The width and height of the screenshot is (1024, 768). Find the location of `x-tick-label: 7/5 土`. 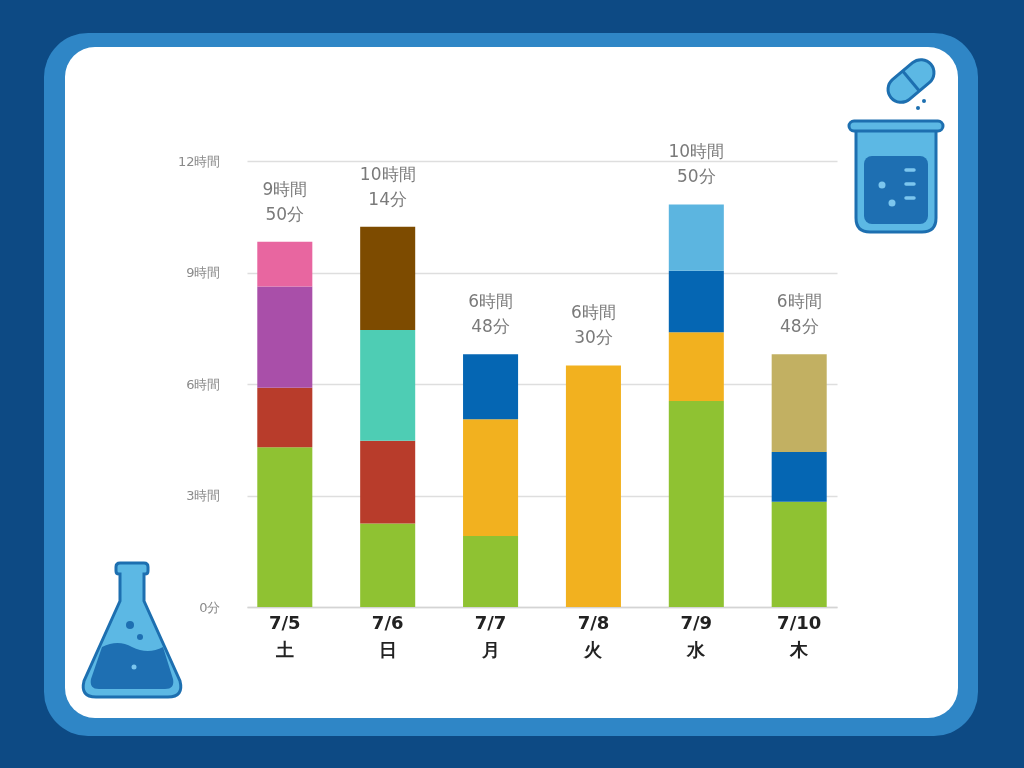

x-tick-label: 7/5 土 is located at coordinates (284, 635).